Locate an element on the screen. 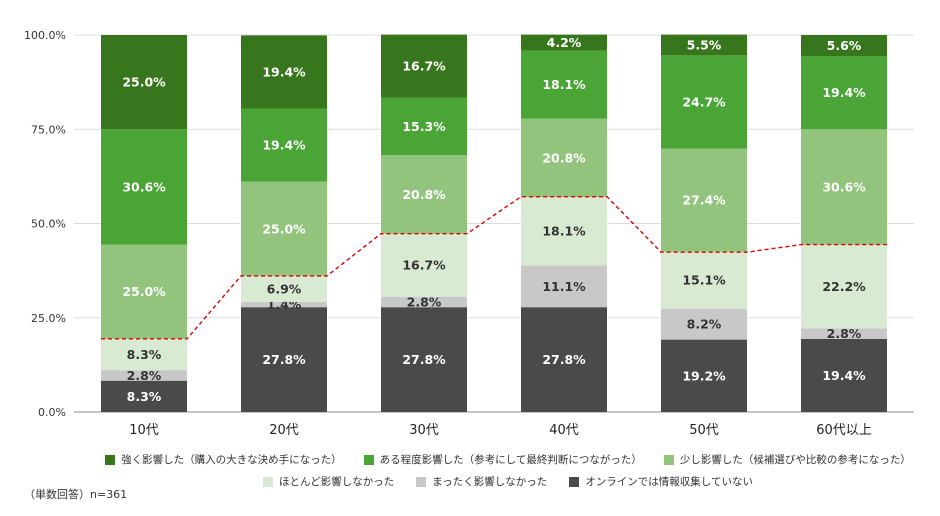  data-label: 30.6% is located at coordinates (144, 186).